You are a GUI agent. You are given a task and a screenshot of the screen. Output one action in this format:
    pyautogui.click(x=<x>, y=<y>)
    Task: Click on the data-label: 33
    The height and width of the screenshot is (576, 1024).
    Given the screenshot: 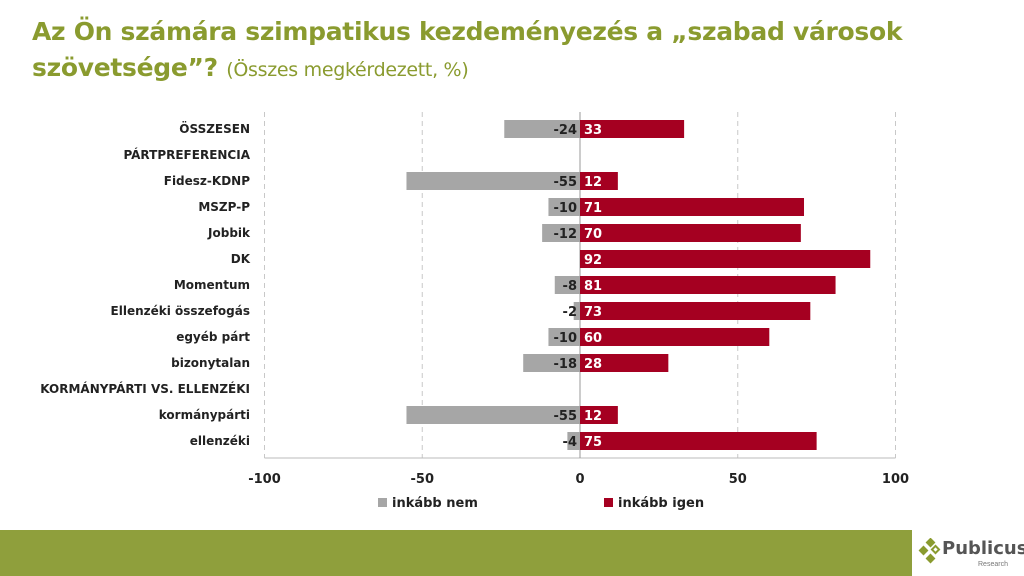 What is the action you would take?
    pyautogui.click(x=593, y=130)
    